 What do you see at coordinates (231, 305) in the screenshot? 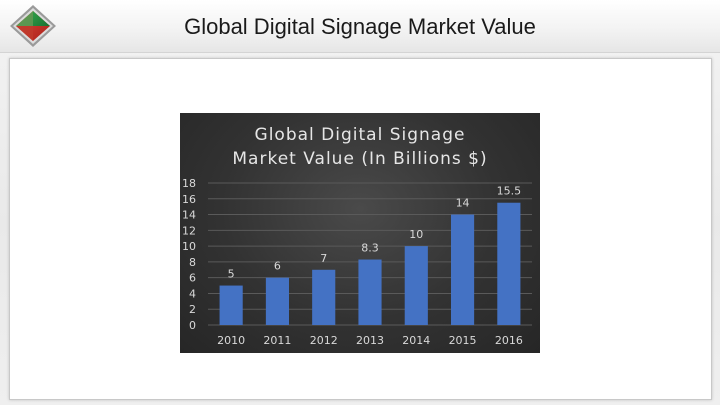
I see `bar-2010` at bounding box center [231, 305].